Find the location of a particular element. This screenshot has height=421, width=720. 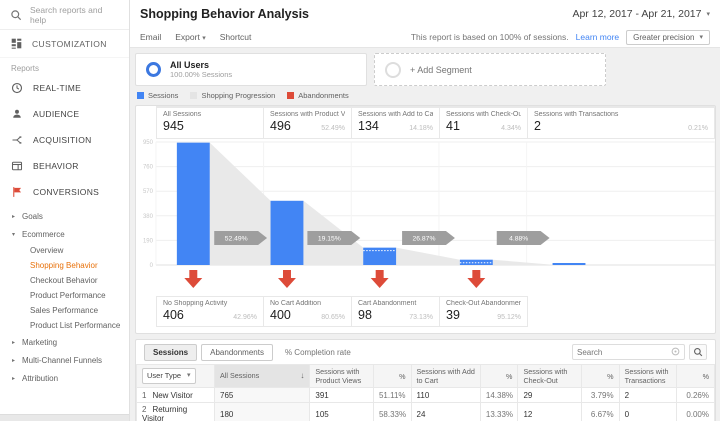

sidebar-item-behavior: BEHAVIOR is located at coordinates (64, 166).